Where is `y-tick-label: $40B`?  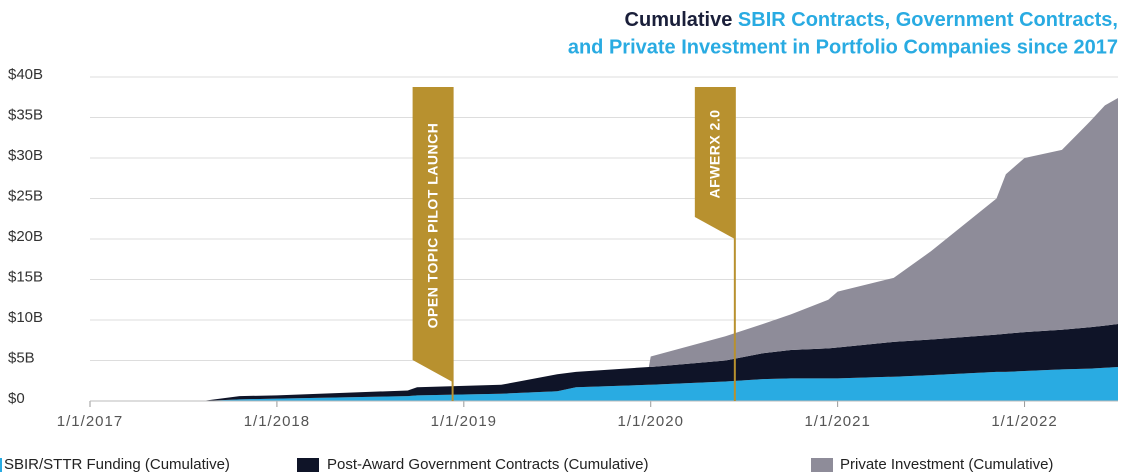
y-tick-label: $40B is located at coordinates (25, 74).